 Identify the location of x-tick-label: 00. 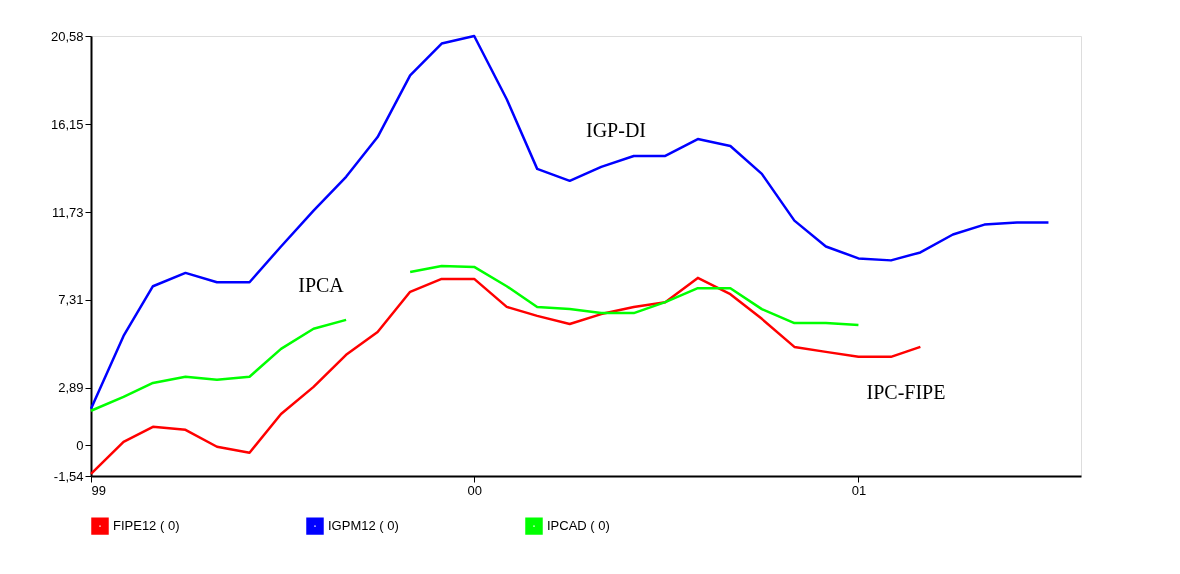
(474, 490).